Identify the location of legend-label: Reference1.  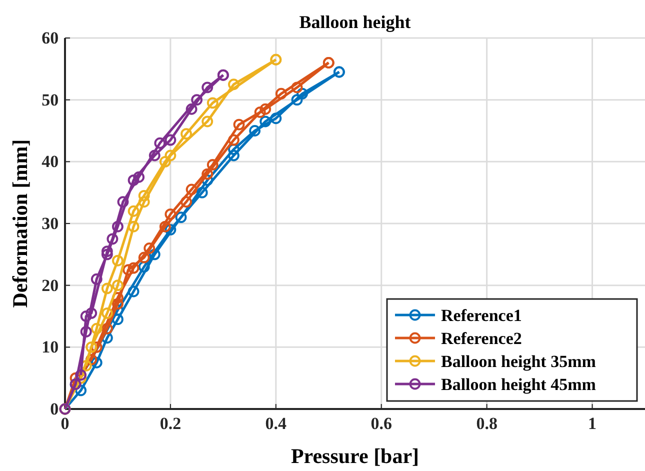
(481, 315).